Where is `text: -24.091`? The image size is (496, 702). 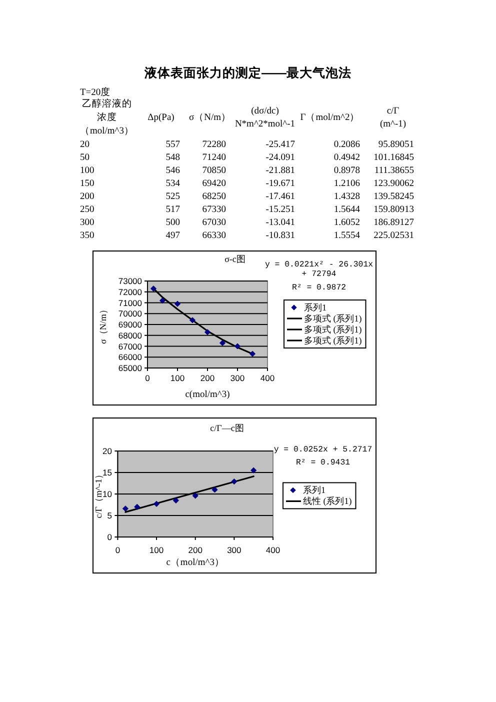
text: -24.091 is located at coordinates (281, 158).